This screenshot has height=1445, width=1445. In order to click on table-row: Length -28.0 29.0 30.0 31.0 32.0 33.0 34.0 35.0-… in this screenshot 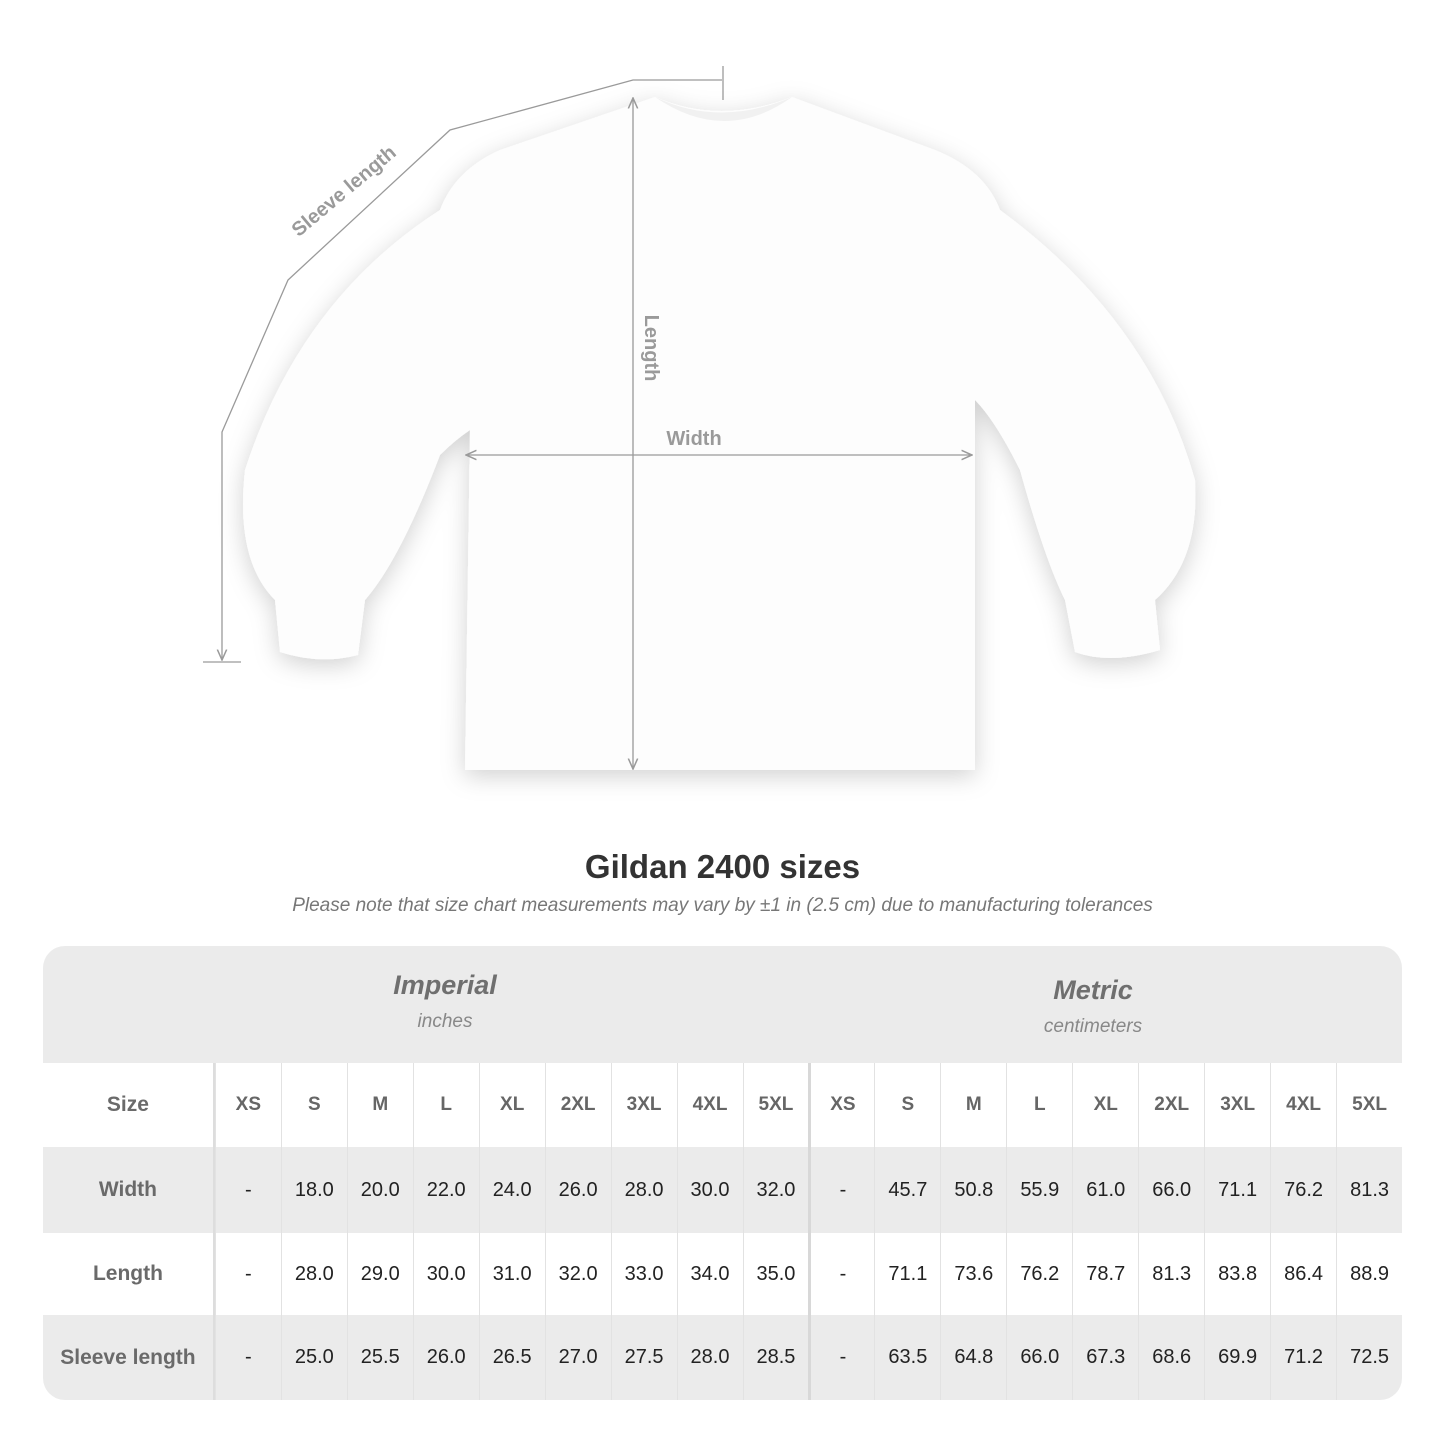, I will do `click(722, 1274)`.